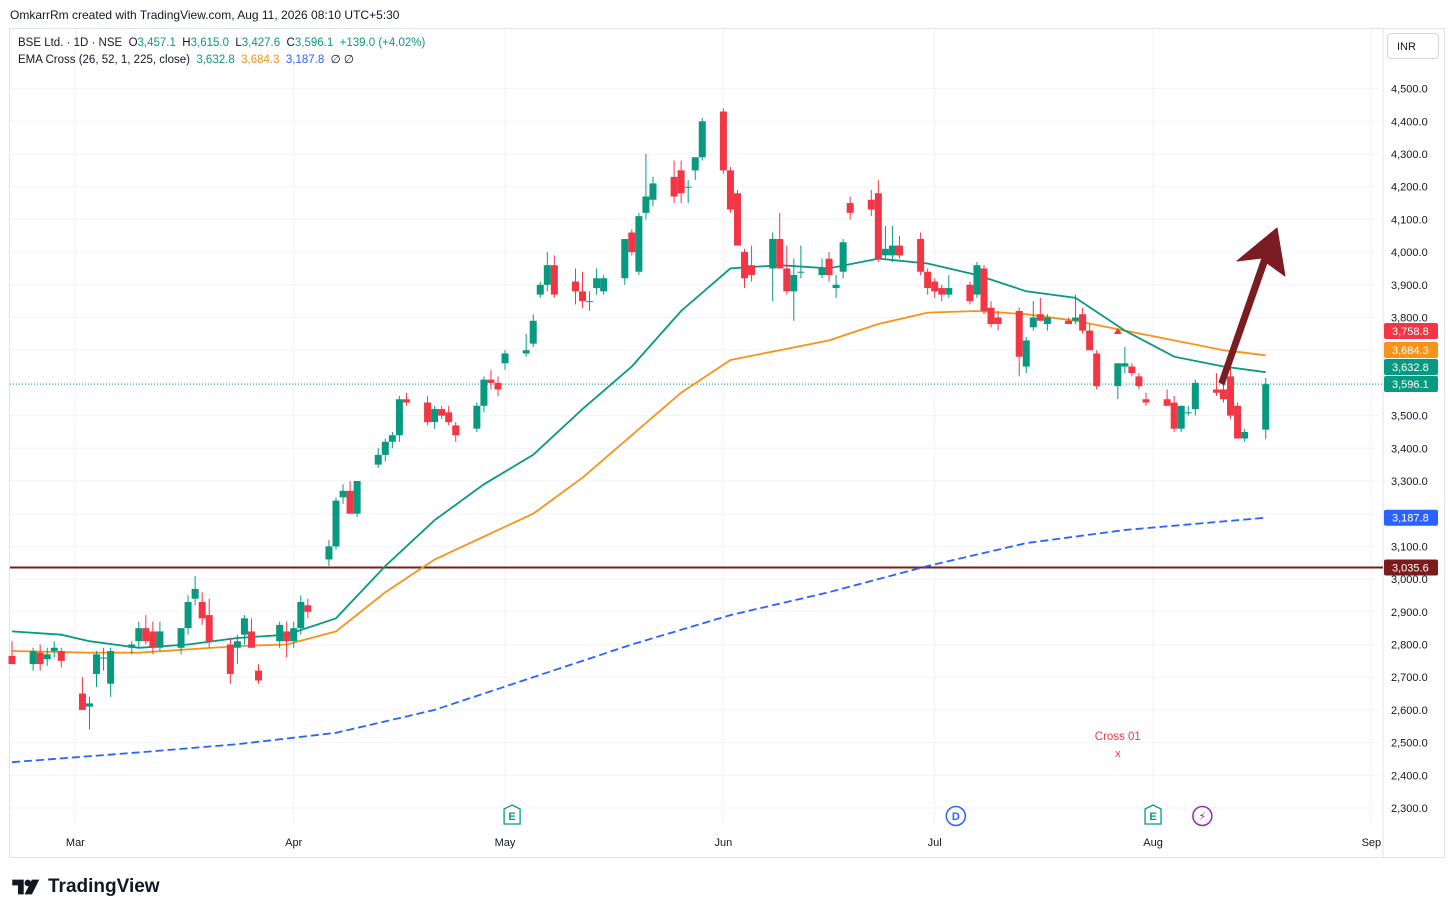 The width and height of the screenshot is (1453, 917). I want to click on symbol-title: BSE Ltd. · 1D · NSE, so click(70, 43).